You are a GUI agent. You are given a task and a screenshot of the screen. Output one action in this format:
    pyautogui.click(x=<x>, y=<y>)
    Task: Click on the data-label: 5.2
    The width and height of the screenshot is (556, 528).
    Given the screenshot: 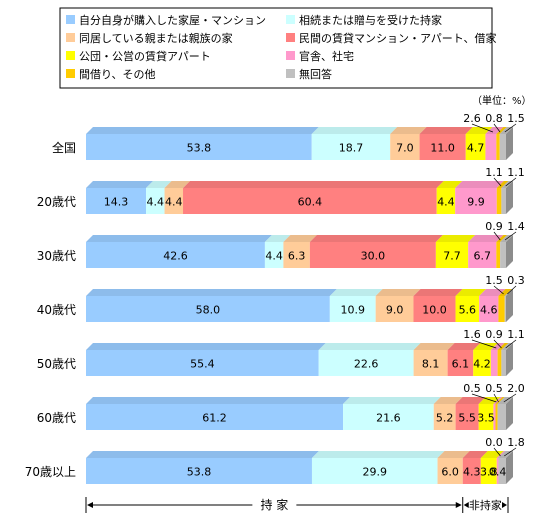 What is the action you would take?
    pyautogui.click(x=445, y=418)
    